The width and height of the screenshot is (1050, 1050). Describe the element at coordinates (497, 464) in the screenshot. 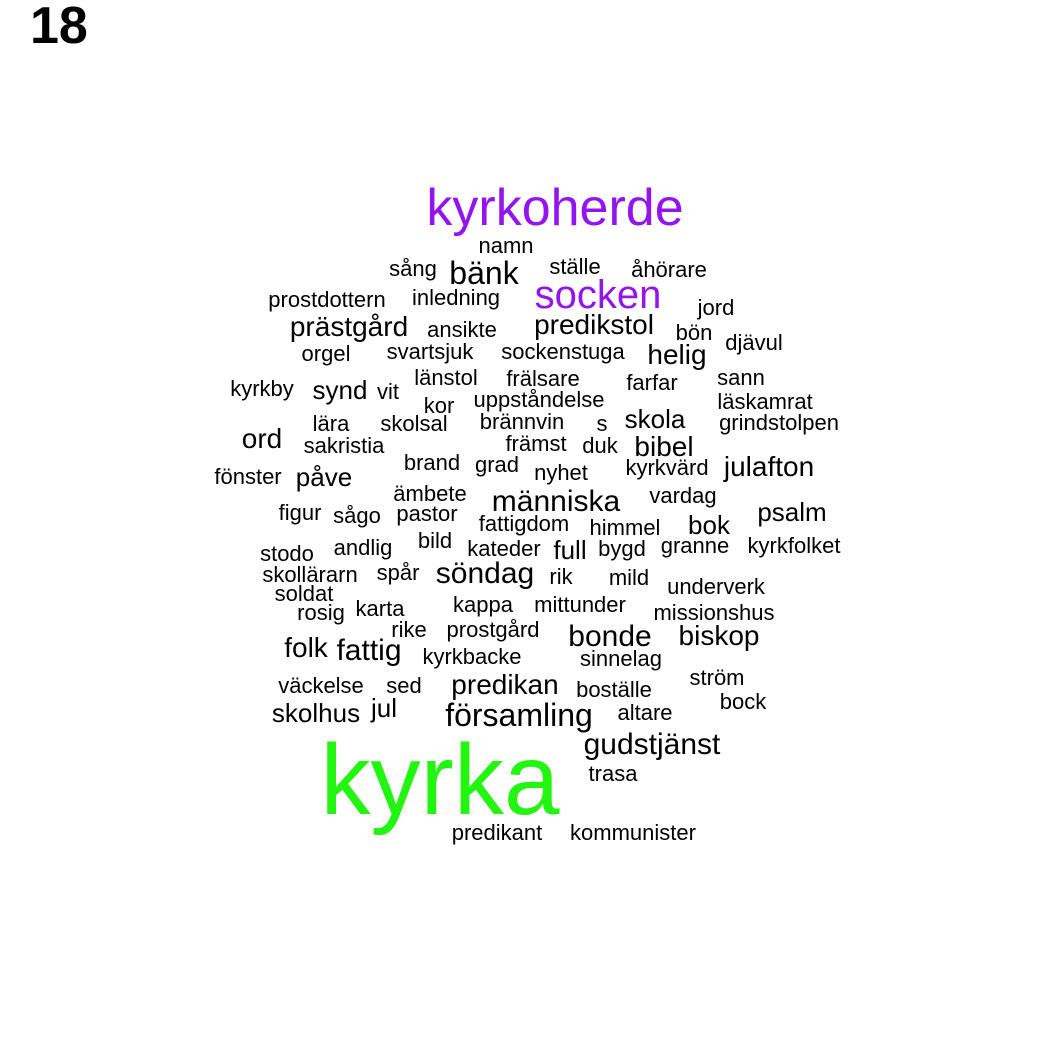

I see `word-grad: grad` at that location.